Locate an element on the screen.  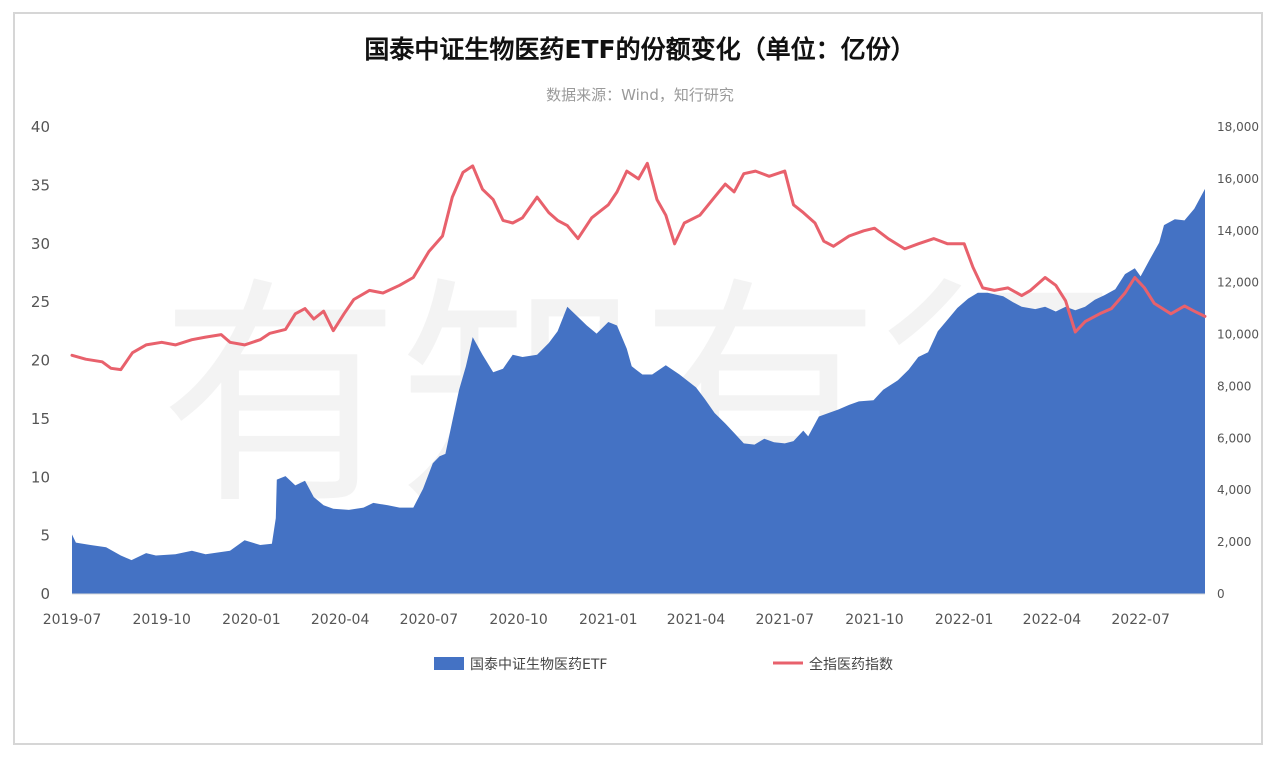
x-tick-label: 2021-01 is located at coordinates (608, 620).